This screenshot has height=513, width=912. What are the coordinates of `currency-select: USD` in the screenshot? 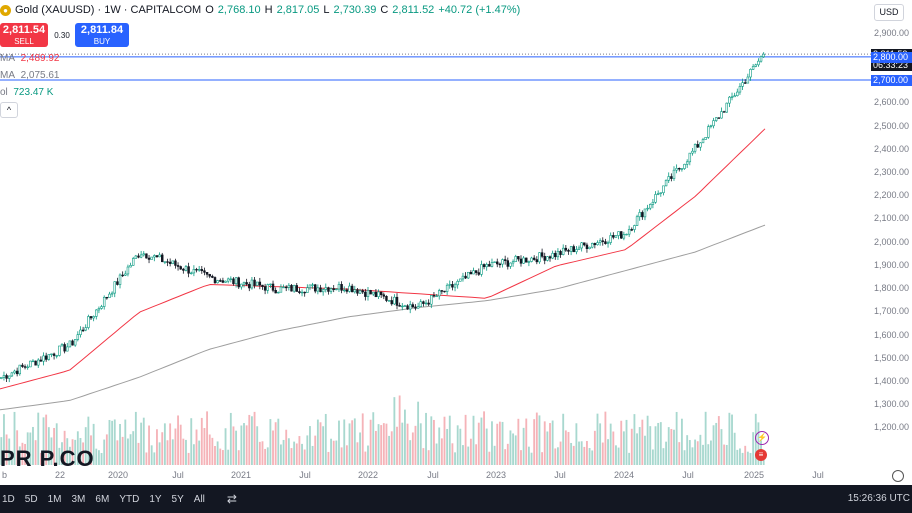 It's located at (889, 12).